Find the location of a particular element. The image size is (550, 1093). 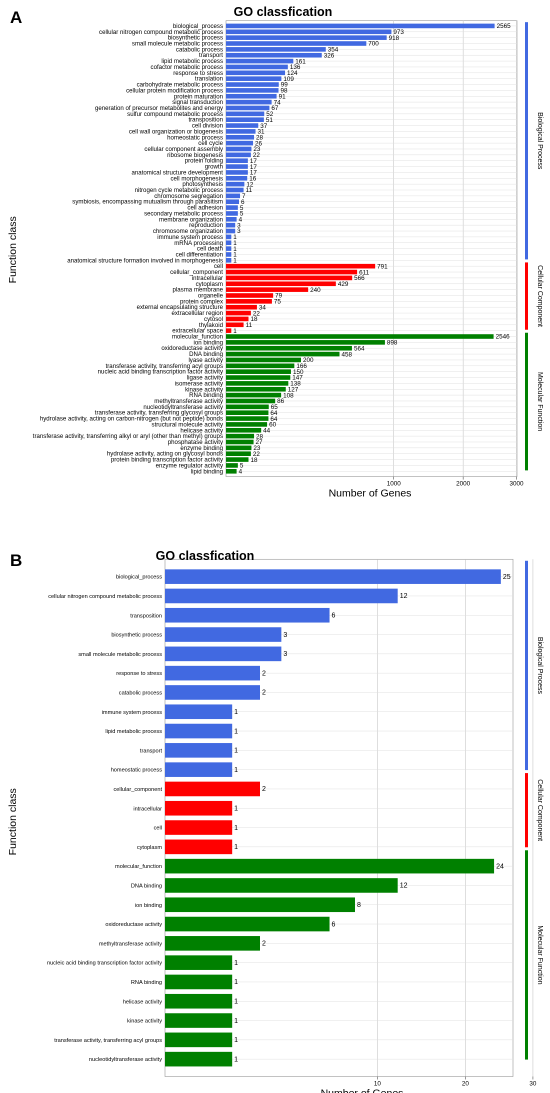

data-label: 138 is located at coordinates (295, 384).